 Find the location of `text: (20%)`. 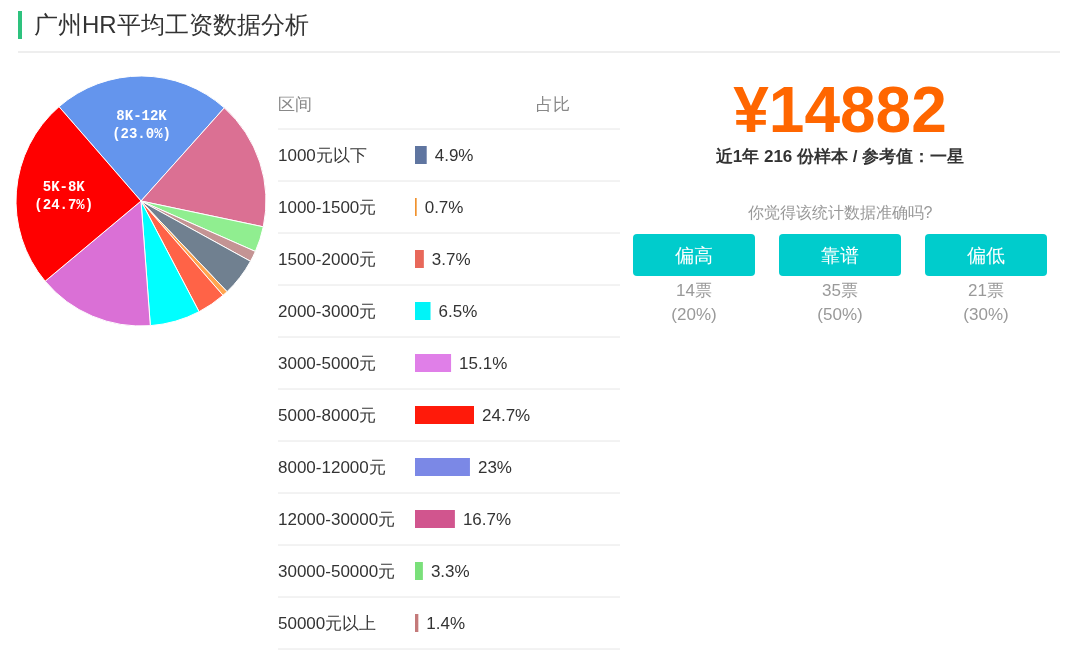

text: (20%) is located at coordinates (694, 314).